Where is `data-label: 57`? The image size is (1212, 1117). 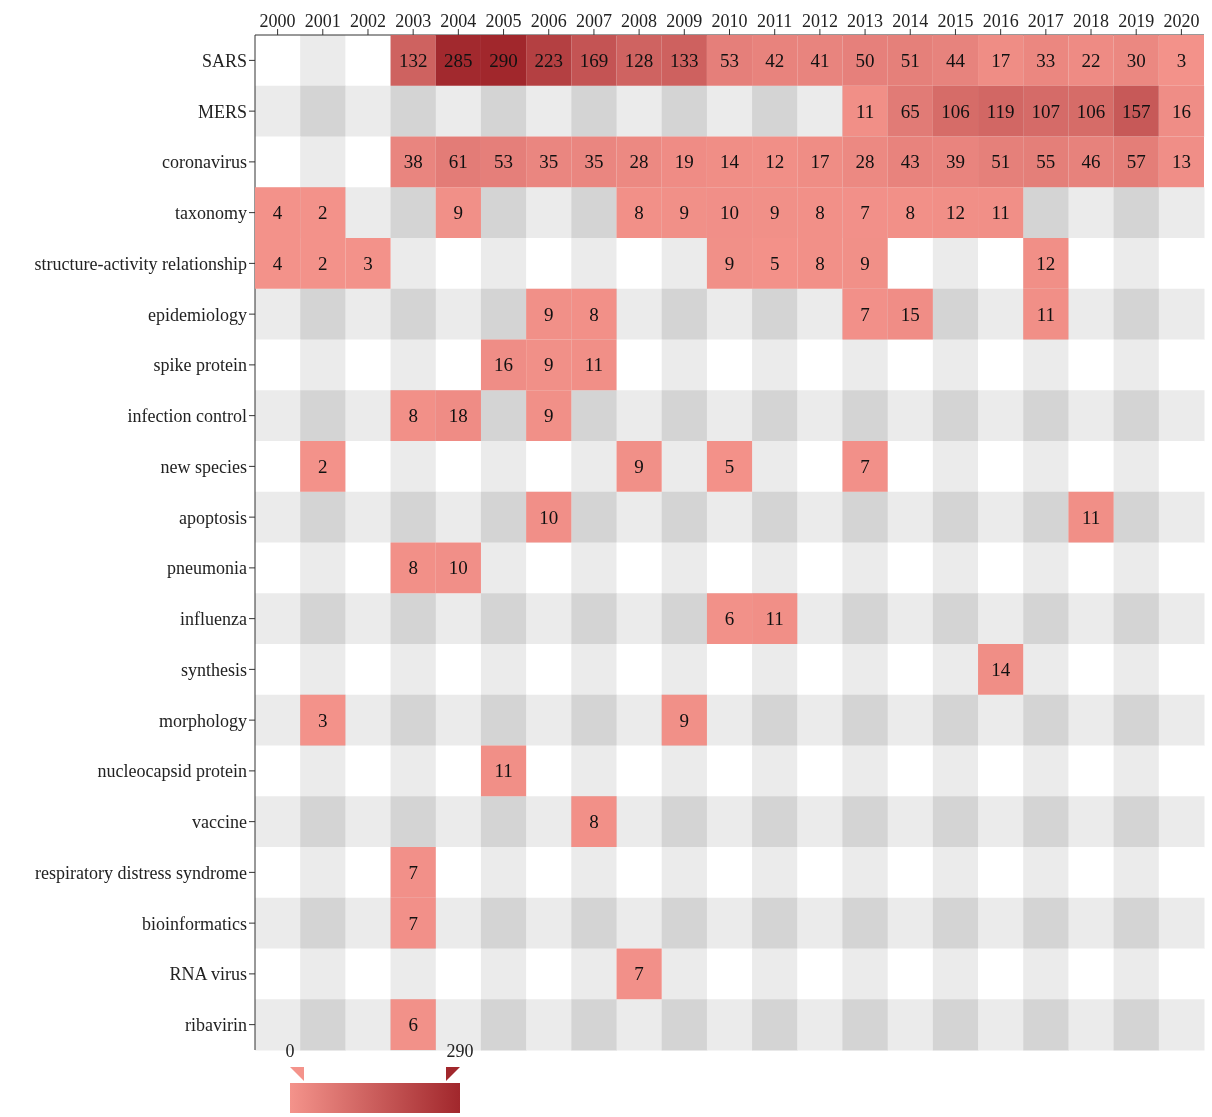 data-label: 57 is located at coordinates (1136, 162).